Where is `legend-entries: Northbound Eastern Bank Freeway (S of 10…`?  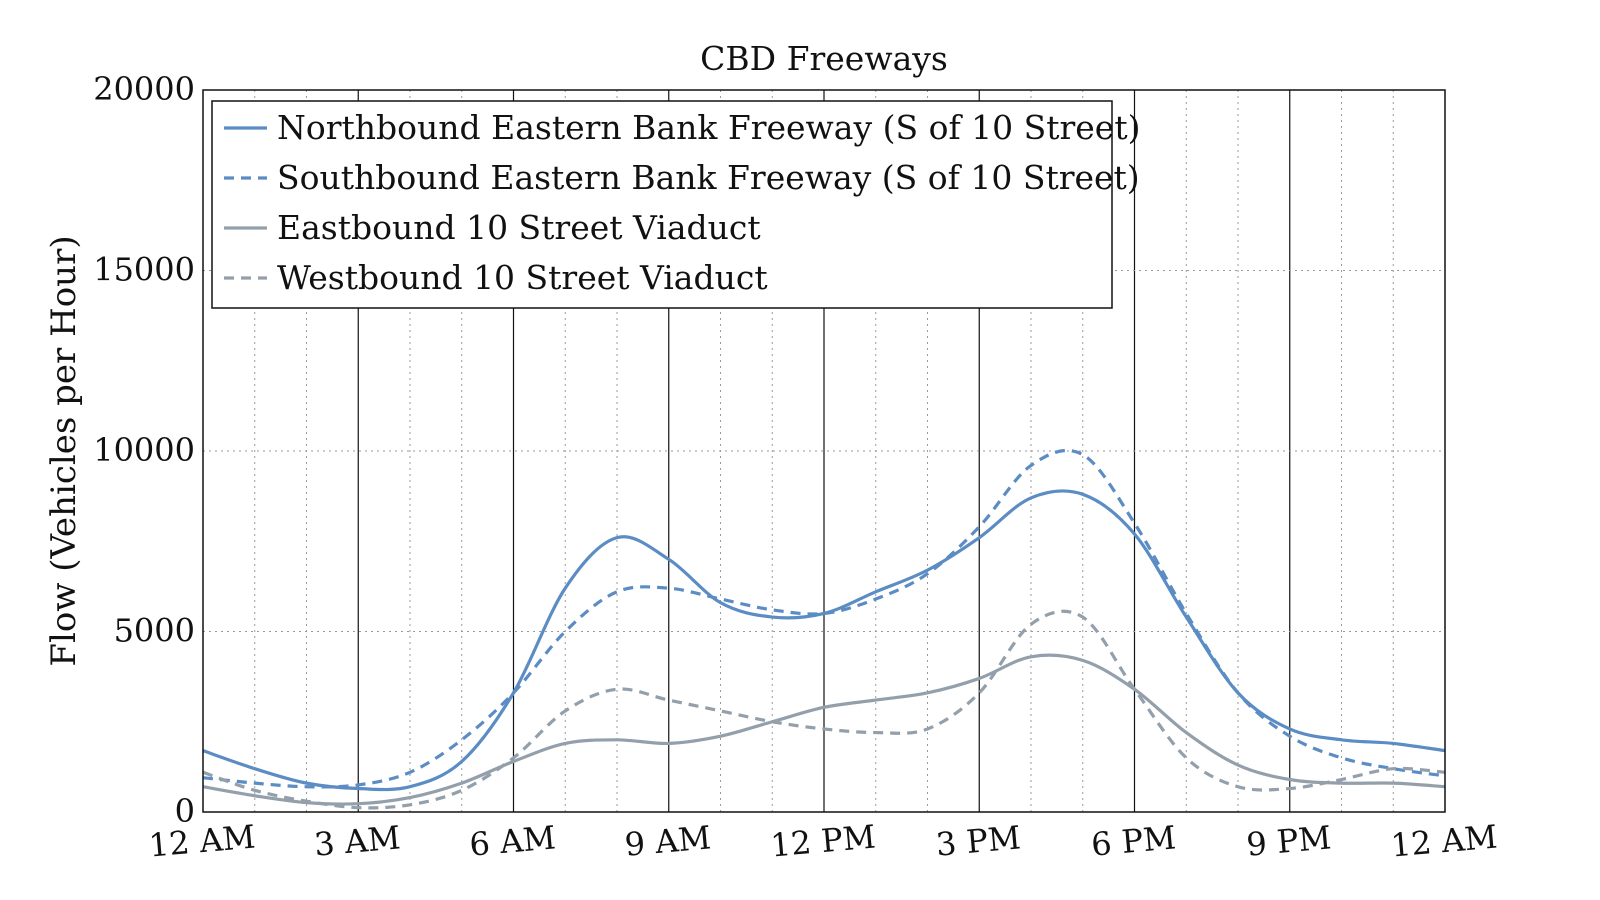 legend-entries: Northbound Eastern Bank Freeway (S of 10… is located at coordinates (682, 202).